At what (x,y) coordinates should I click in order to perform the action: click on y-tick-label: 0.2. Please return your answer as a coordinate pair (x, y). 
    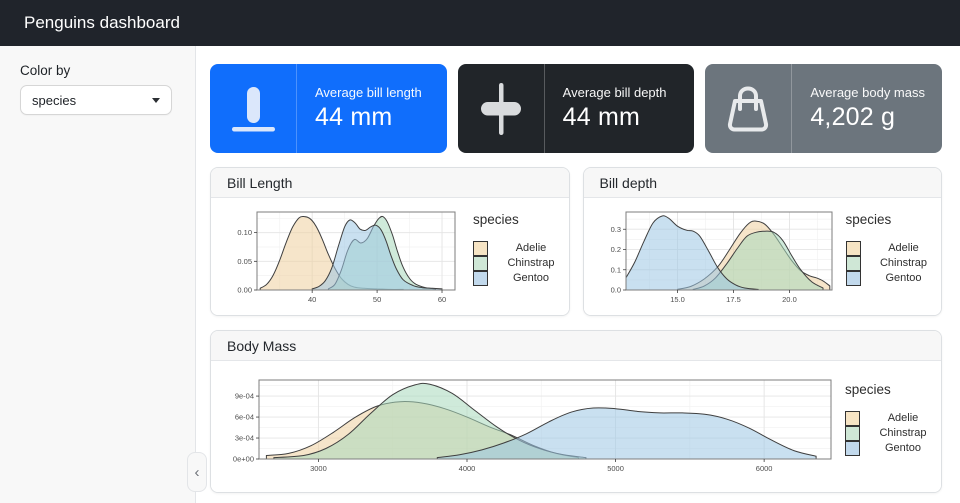
    Looking at the image, I should click on (615, 249).